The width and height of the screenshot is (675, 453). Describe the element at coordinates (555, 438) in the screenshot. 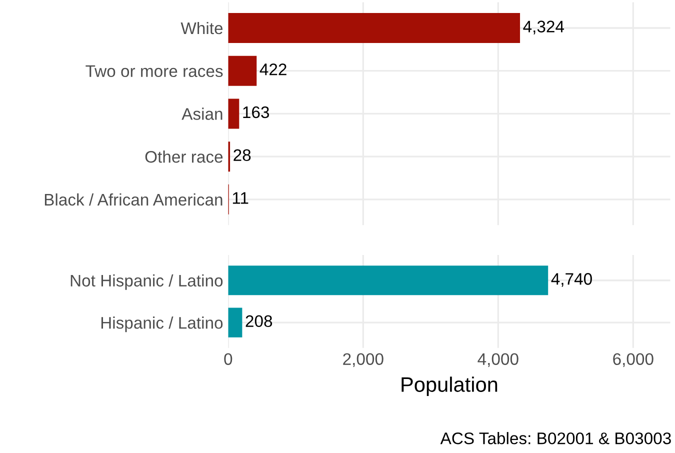

I see `text: ACS Tables: B02001 & B03003` at that location.